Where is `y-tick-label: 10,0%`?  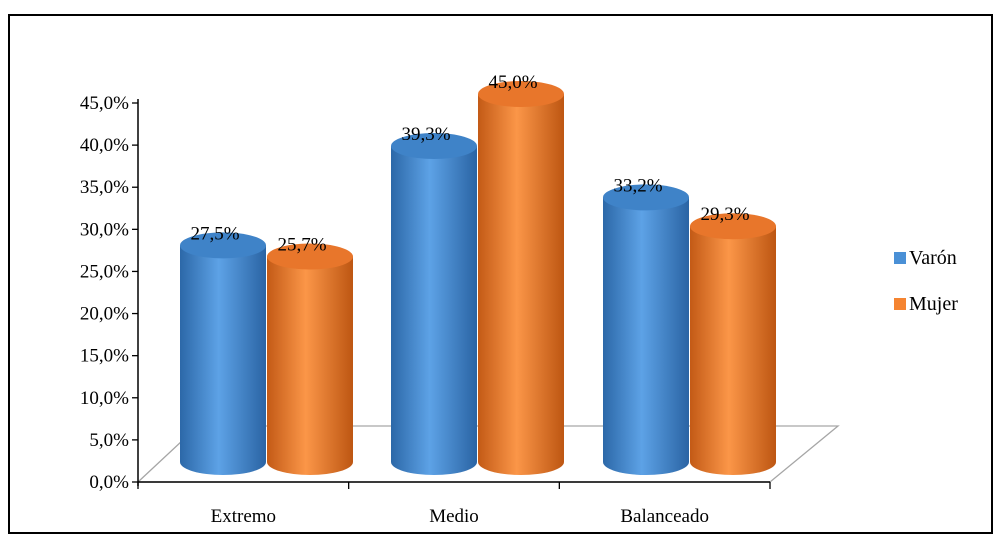
y-tick-label: 10,0% is located at coordinates (104, 398).